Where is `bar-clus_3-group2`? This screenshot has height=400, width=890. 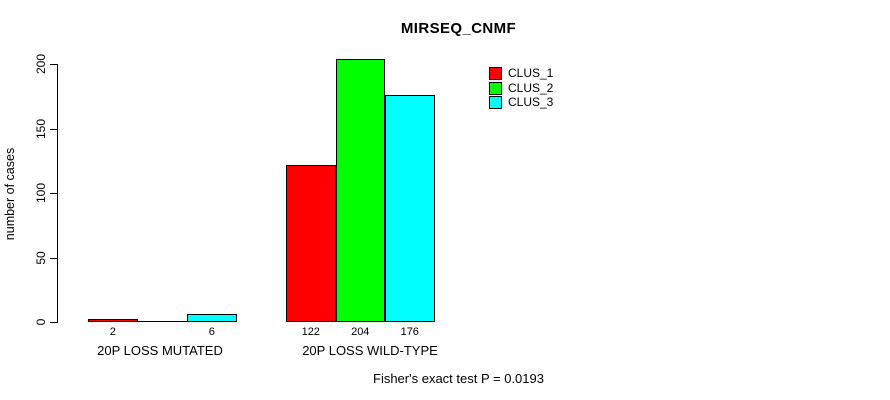
bar-clus_3-group2 is located at coordinates (410, 208).